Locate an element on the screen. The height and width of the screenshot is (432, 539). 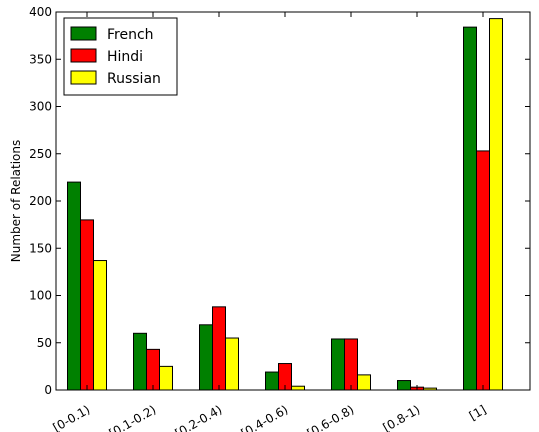
x-tick-label-1: [0.1-0.2) is located at coordinates (133, 417).